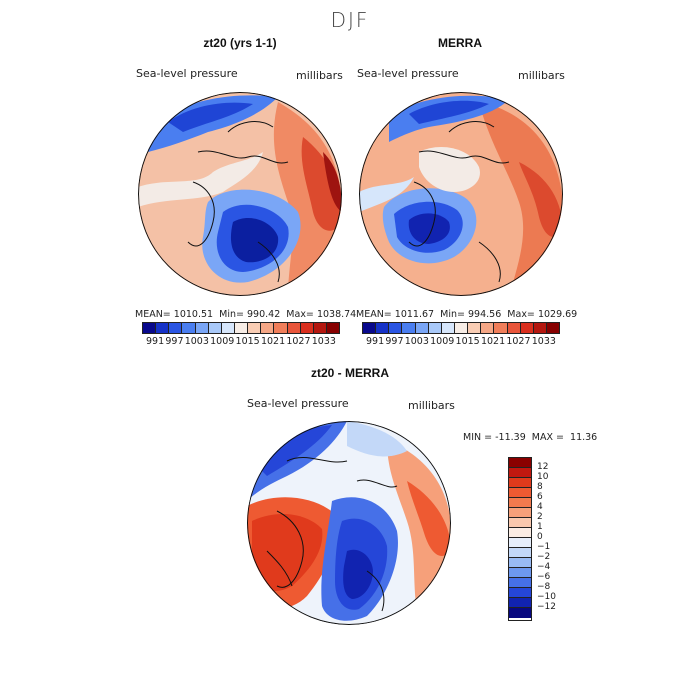  What do you see at coordinates (546, 607) in the screenshot?
I see `colorbar-tick-label: −12` at bounding box center [546, 607].